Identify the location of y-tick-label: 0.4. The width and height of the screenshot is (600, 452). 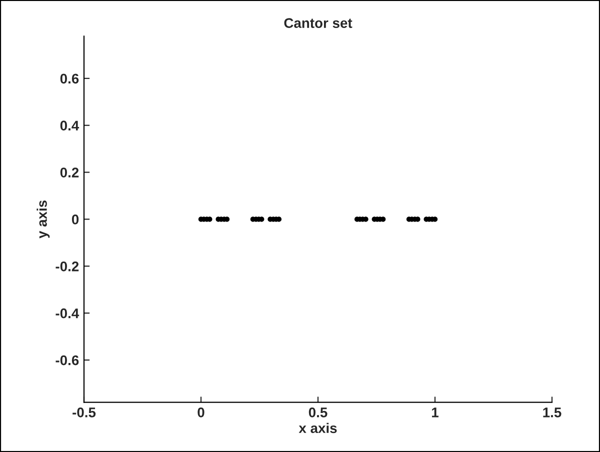
(70, 125).